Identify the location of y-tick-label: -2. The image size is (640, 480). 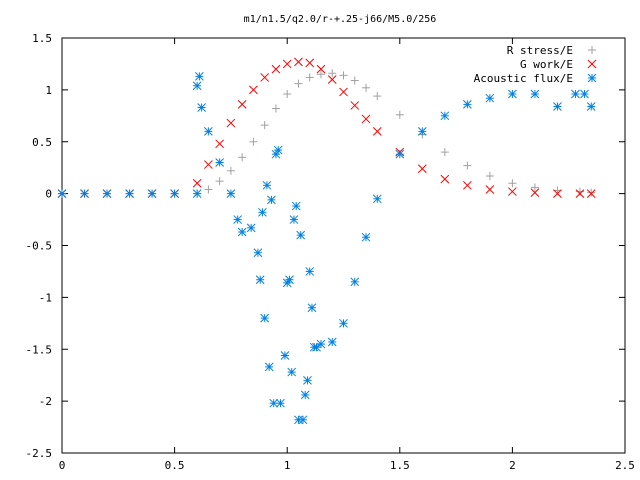
(45, 401).